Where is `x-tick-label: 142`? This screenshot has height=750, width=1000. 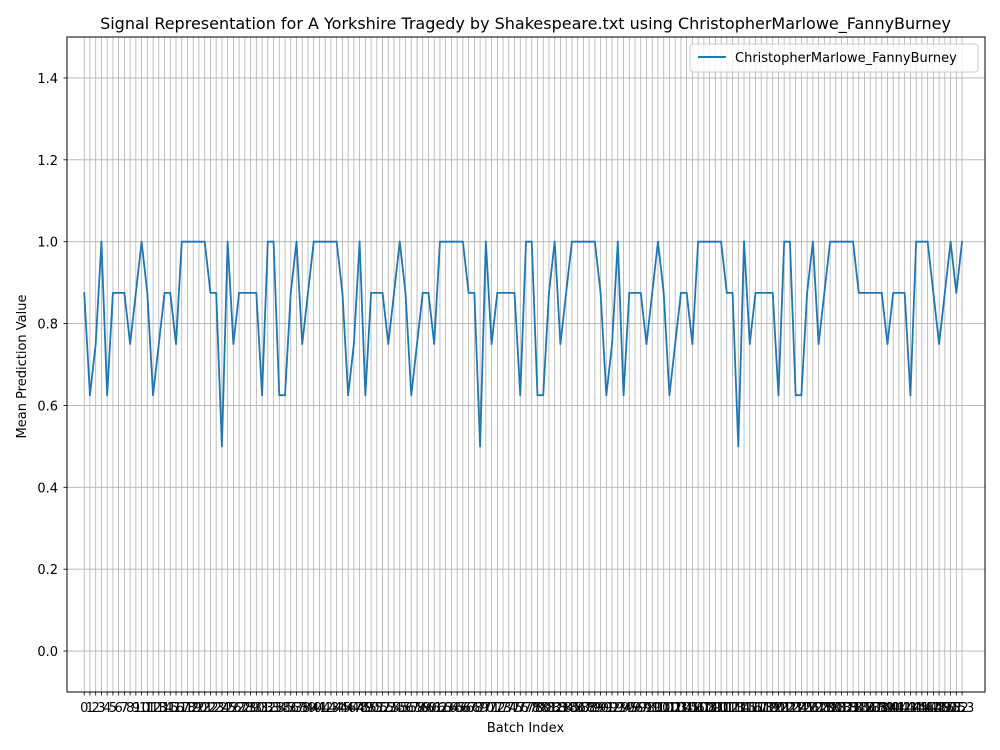
x-tick-label: 142 is located at coordinates (899, 708).